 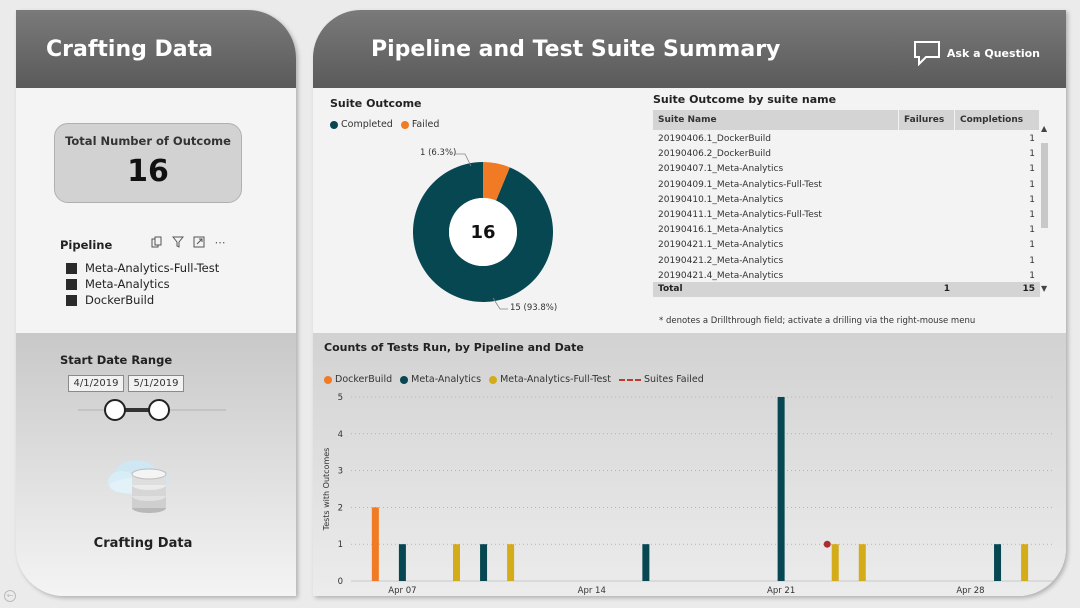 What do you see at coordinates (156, 383) in the screenshot?
I see `end-date-input: 5/1/2019` at bounding box center [156, 383].